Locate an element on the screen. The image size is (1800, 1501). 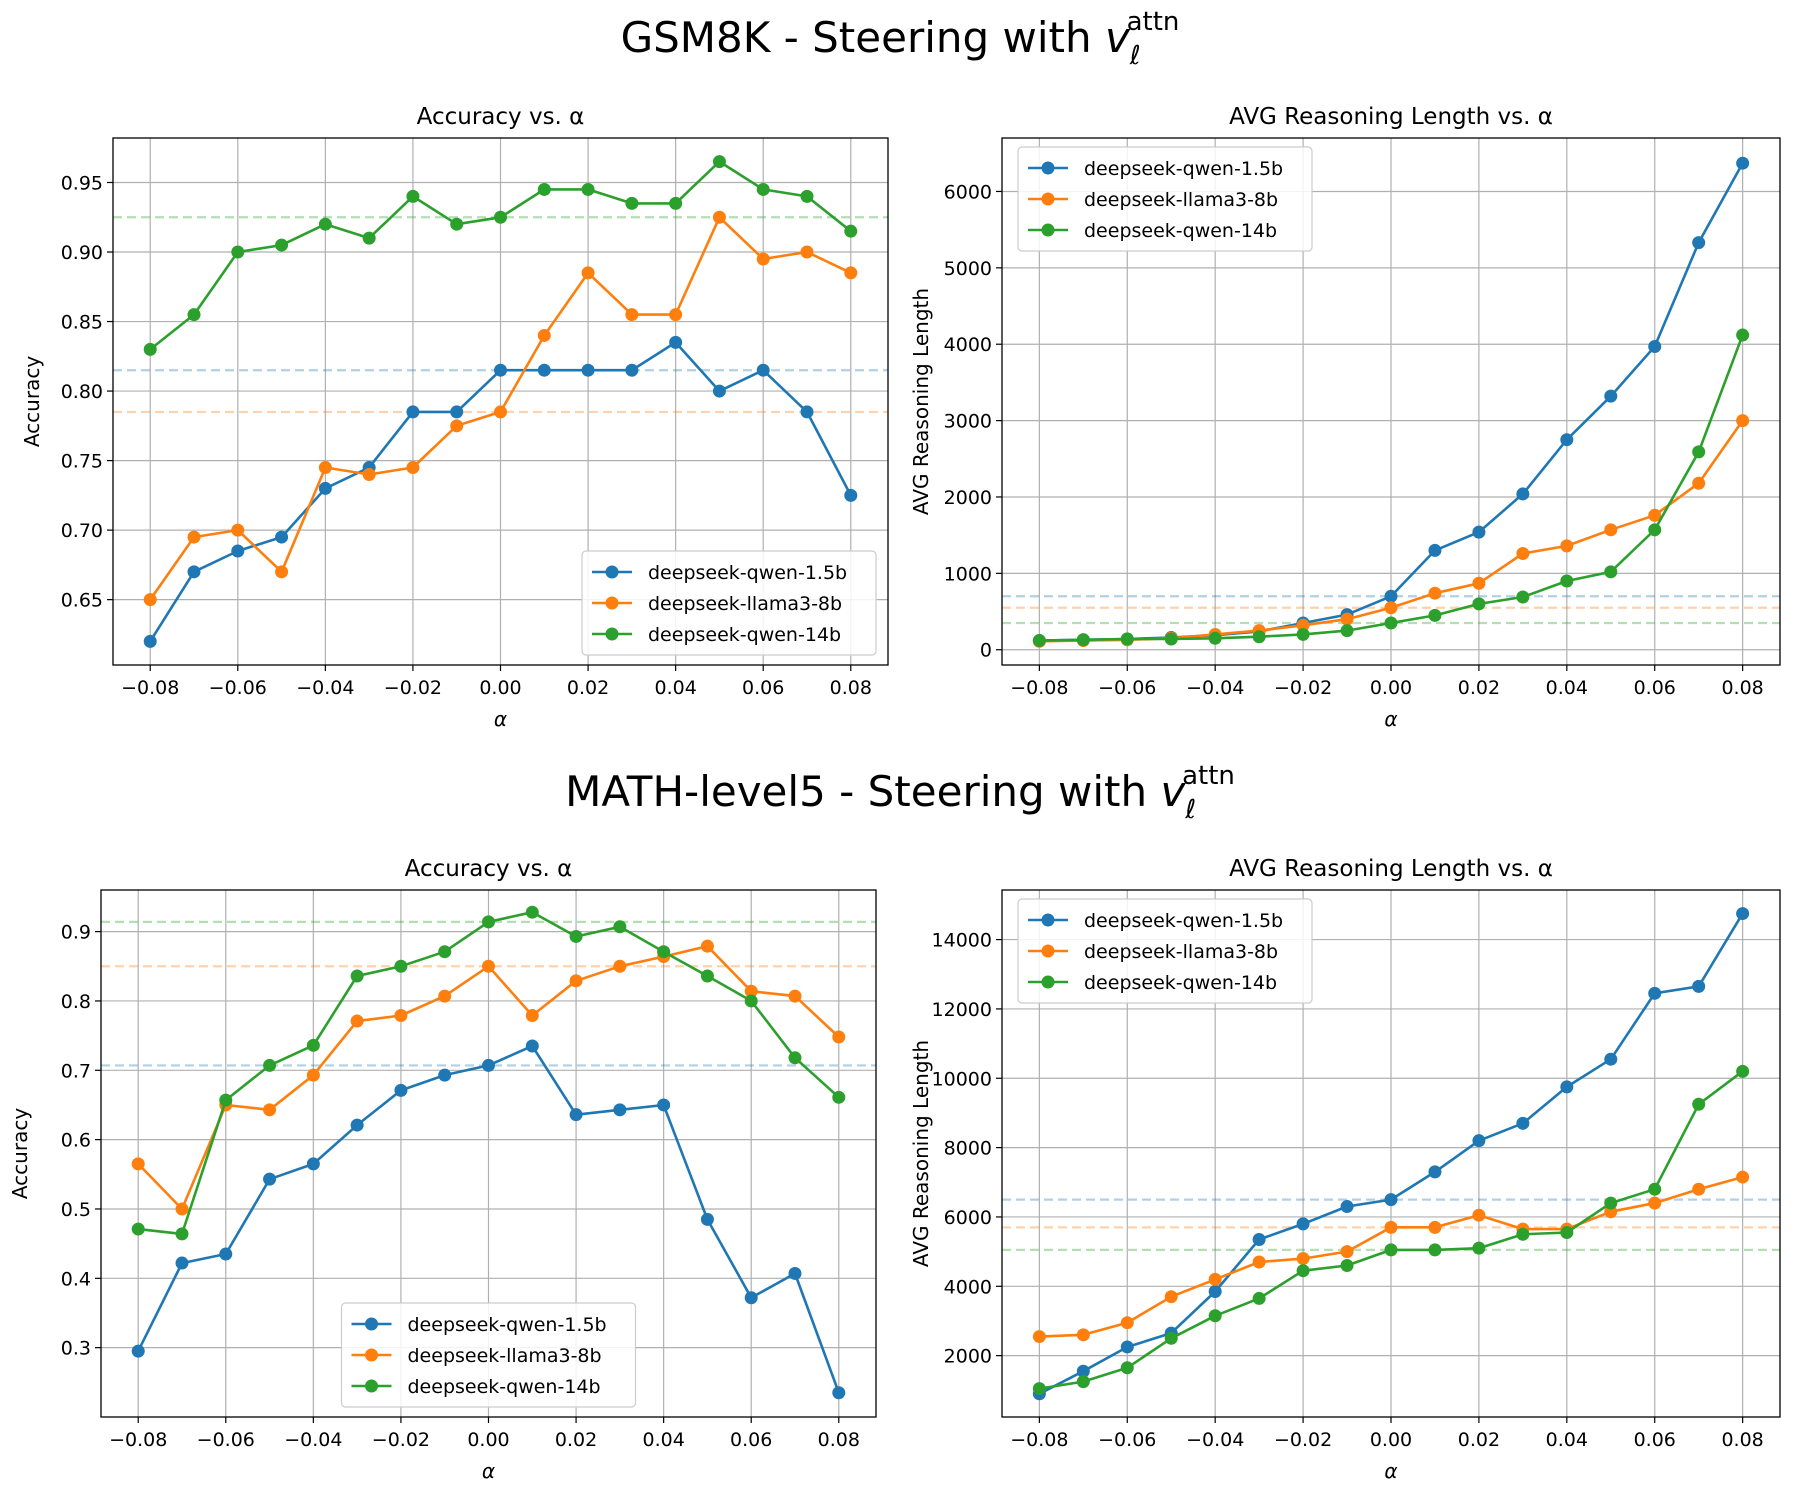
subplot-title: Accuracy vs. α is located at coordinates (501, 117).